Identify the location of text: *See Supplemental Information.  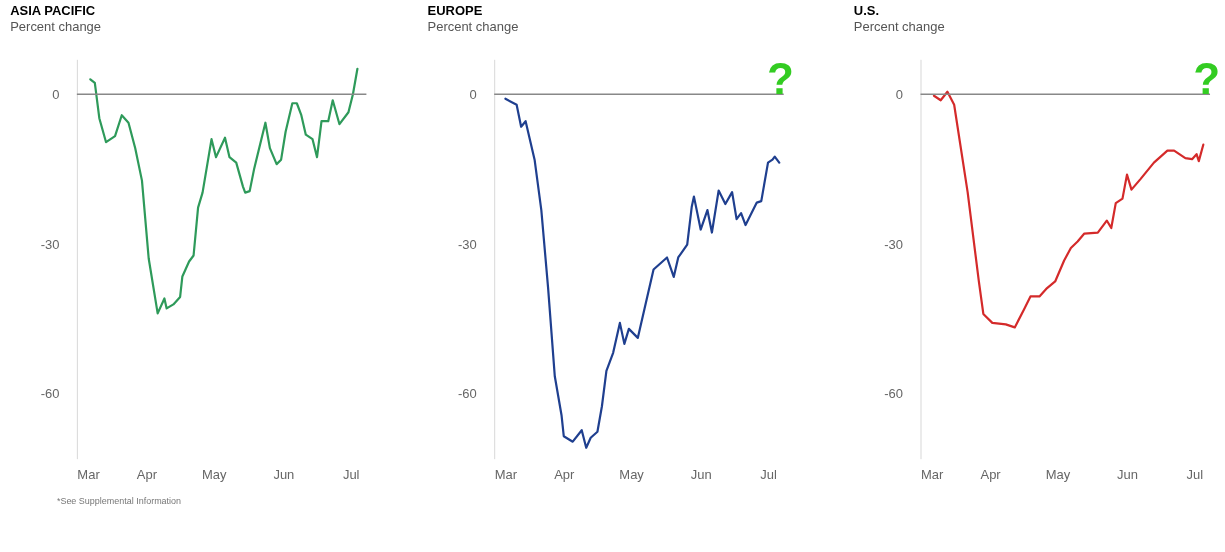
(119, 500).